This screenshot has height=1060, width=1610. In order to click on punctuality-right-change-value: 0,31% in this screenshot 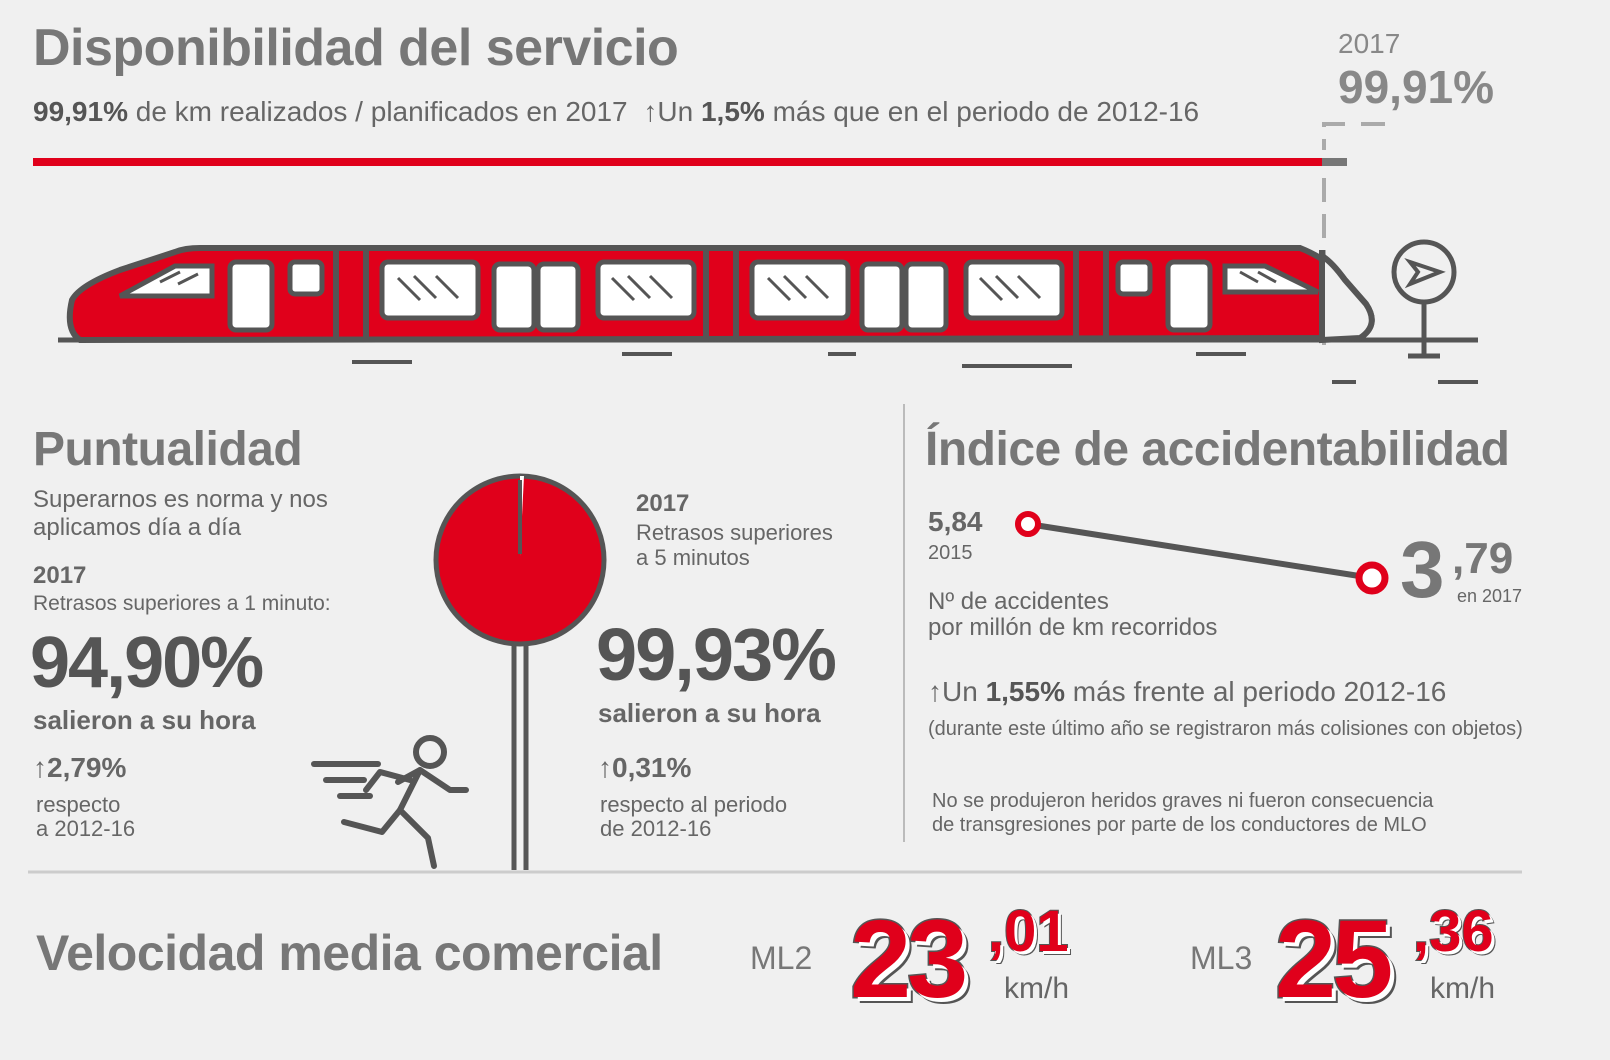, I will do `click(652, 767)`.